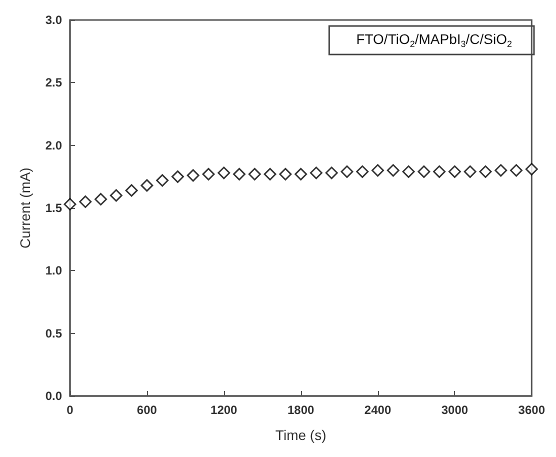 The height and width of the screenshot is (457, 556). I want to click on y-tick-label: 1.5, so click(53, 208).